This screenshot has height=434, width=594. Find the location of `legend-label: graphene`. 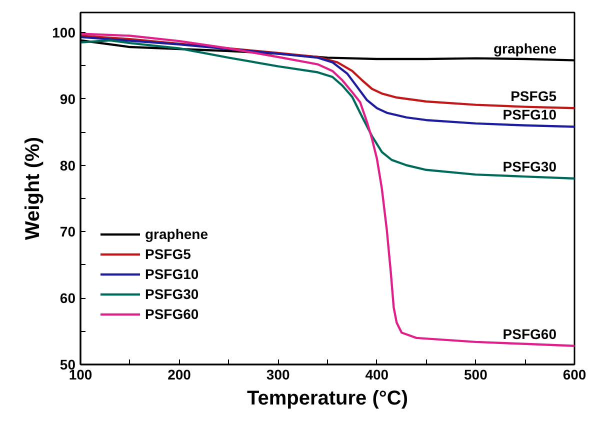

legend-label: graphene is located at coordinates (176, 234).